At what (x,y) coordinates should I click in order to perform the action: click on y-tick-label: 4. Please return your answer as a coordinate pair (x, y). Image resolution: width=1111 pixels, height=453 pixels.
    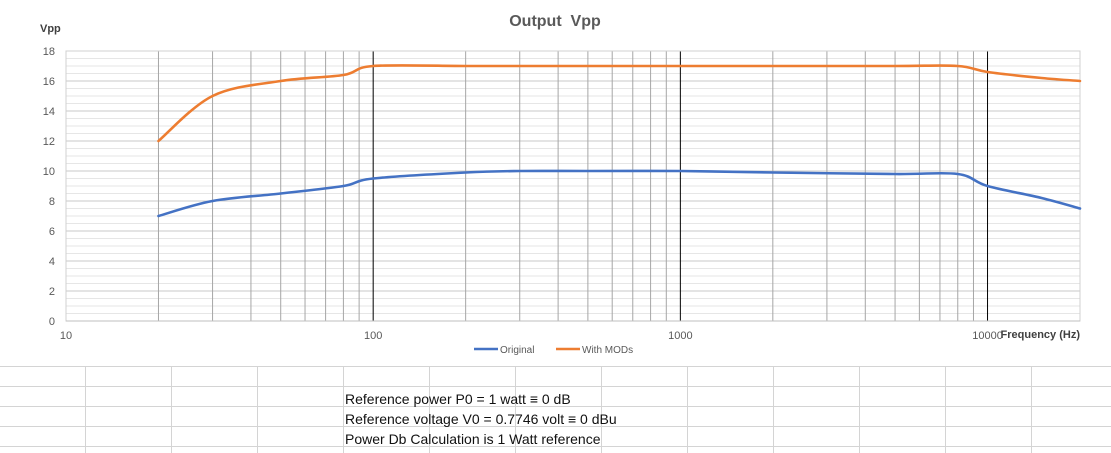
    Looking at the image, I should click on (52, 262).